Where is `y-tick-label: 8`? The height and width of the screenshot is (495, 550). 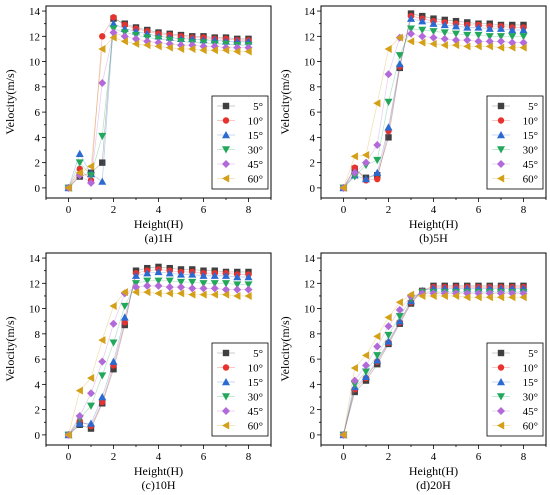 y-tick-label: 8 is located at coordinates (38, 88).